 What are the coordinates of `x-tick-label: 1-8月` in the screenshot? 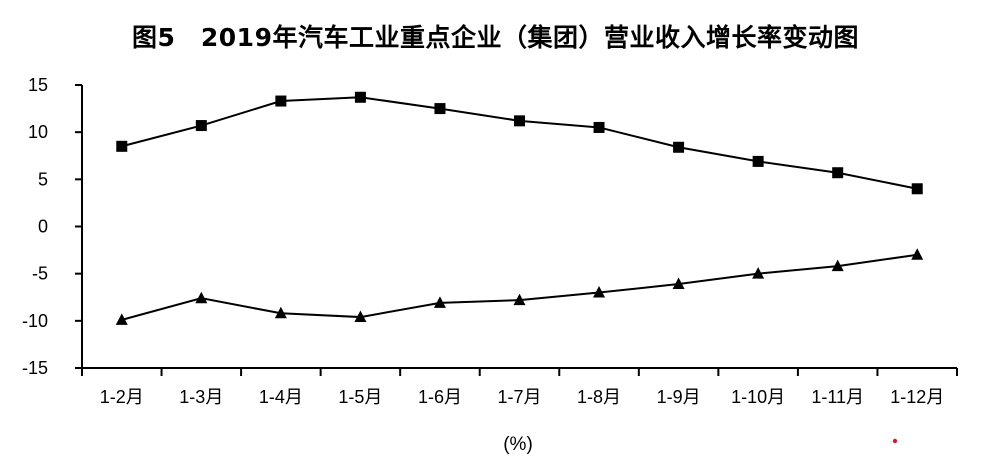 It's located at (599, 397).